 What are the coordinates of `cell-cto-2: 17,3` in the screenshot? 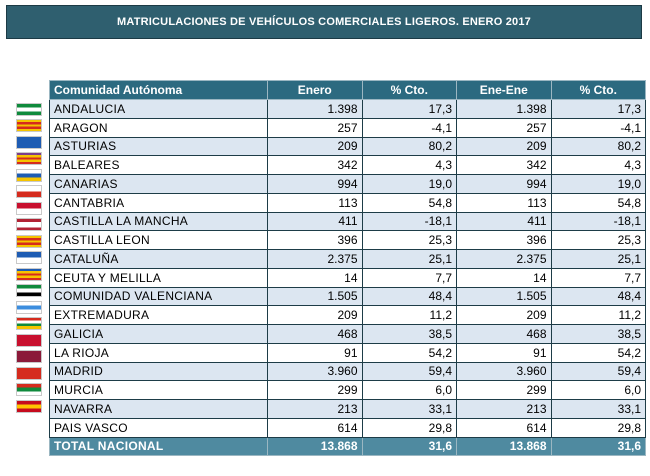 It's located at (598, 109).